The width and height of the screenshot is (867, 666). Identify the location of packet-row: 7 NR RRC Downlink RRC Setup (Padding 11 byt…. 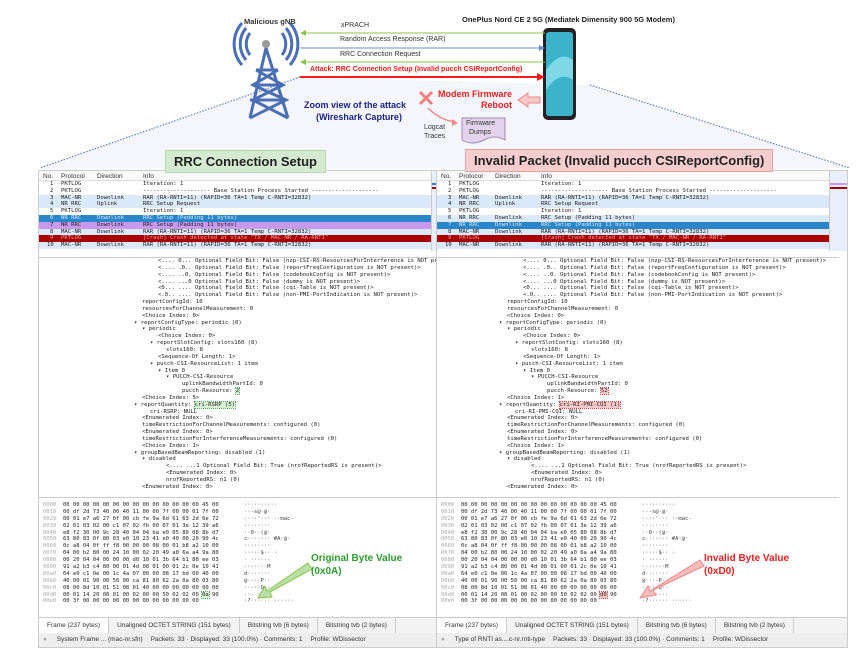
(235, 225).